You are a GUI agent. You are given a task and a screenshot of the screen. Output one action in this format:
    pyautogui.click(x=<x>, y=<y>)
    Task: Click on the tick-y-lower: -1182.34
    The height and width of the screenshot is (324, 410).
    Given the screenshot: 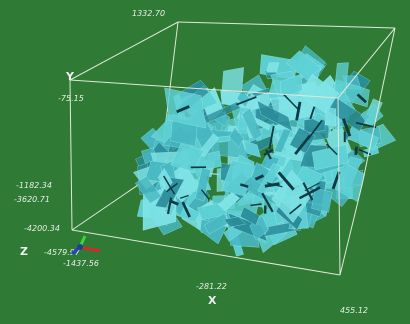 What is the action you would take?
    pyautogui.click(x=34, y=185)
    